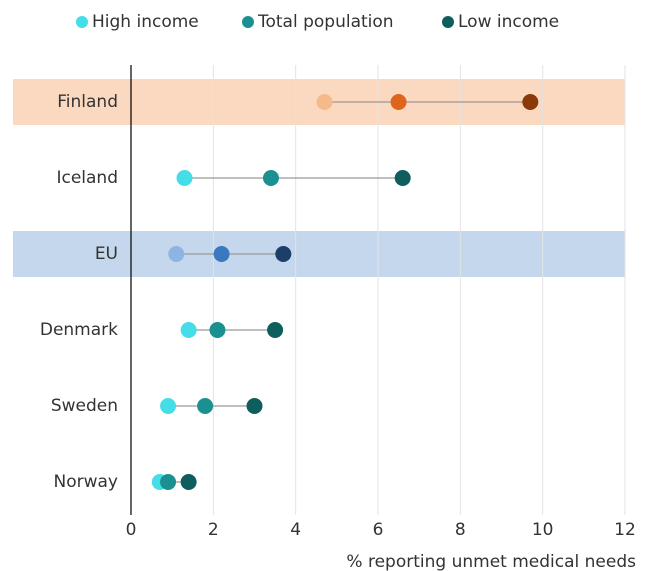 This screenshot has height=571, width=649. Describe the element at coordinates (625, 530) in the screenshot. I see `x-tick-label: 12` at that location.